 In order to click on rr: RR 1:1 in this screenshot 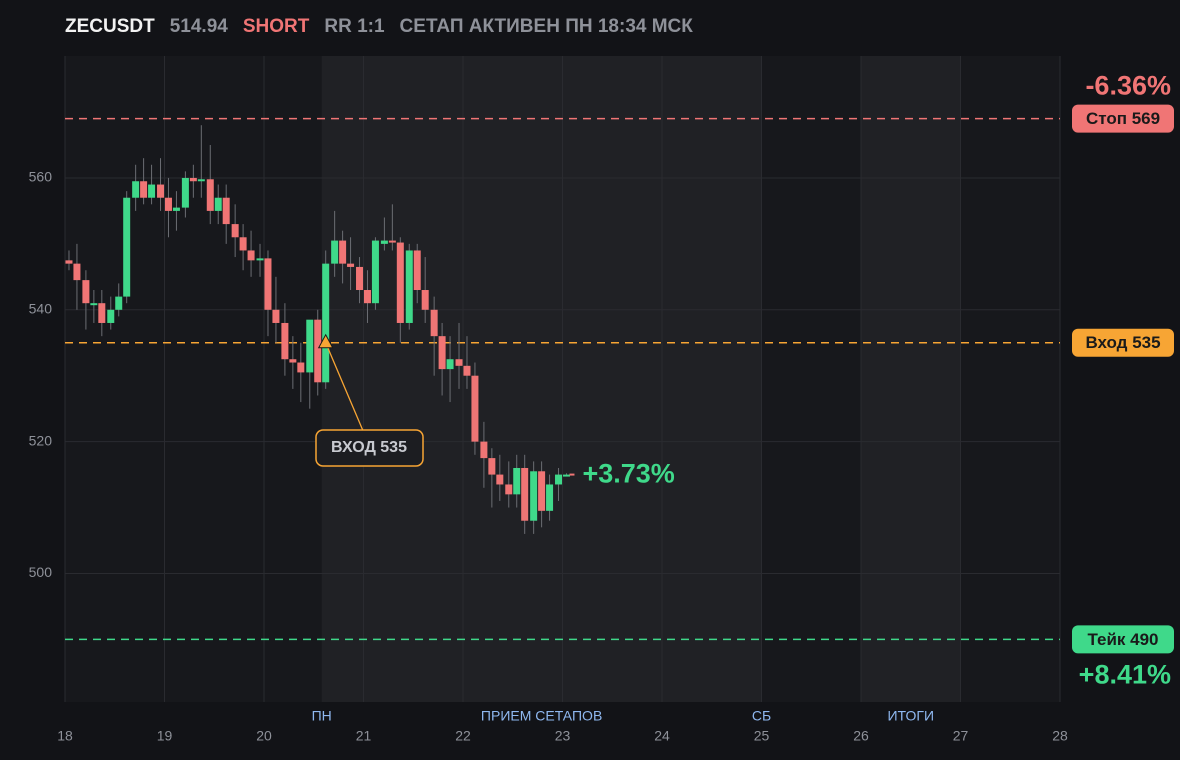, I will do `click(354, 26)`.